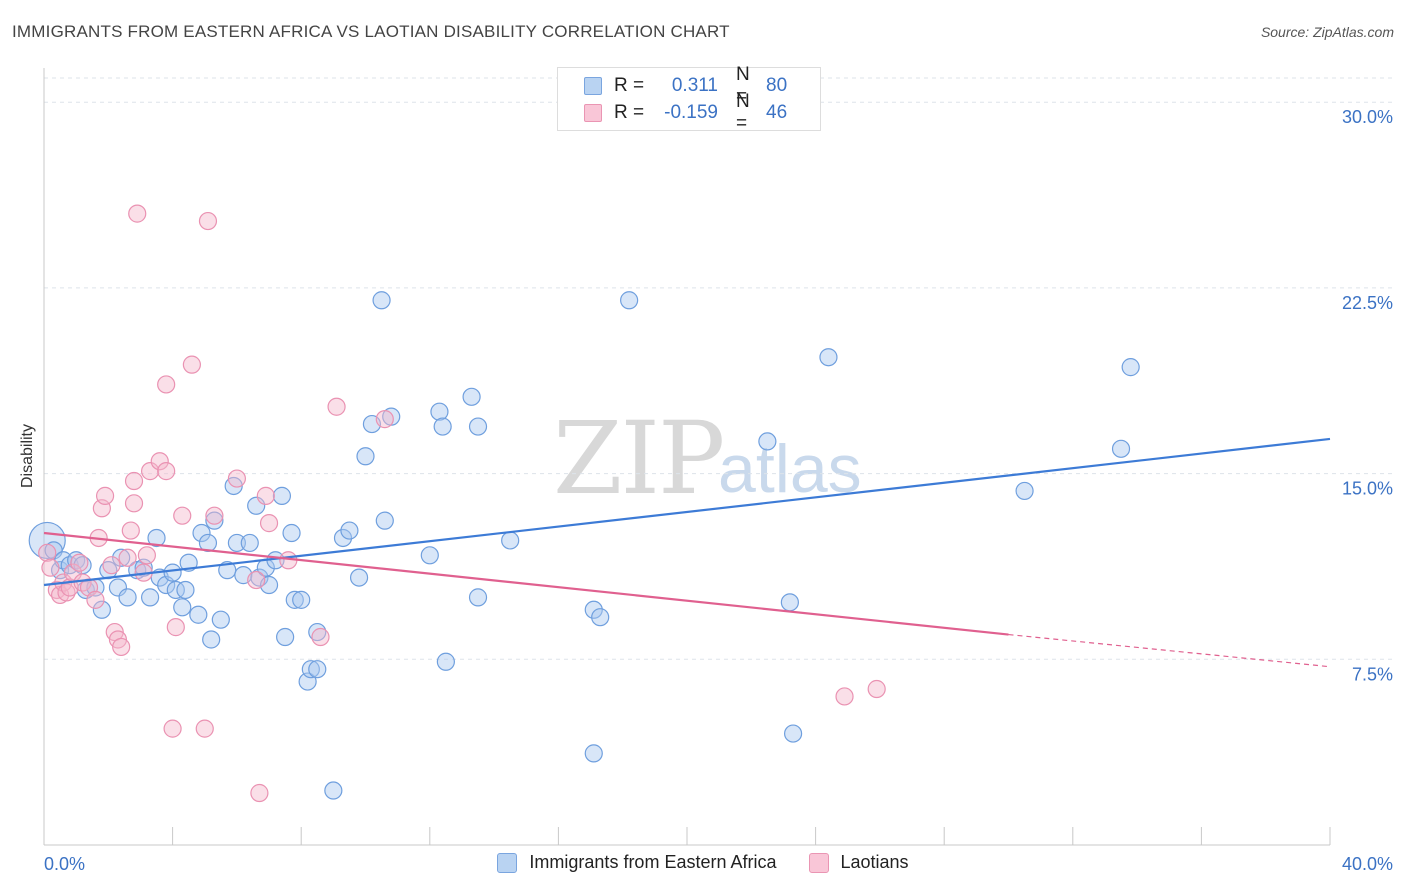 This screenshot has height=892, width=1406. I want to click on series-legend: Immigrants from Eastern Africa Laotians, so click(703, 862).